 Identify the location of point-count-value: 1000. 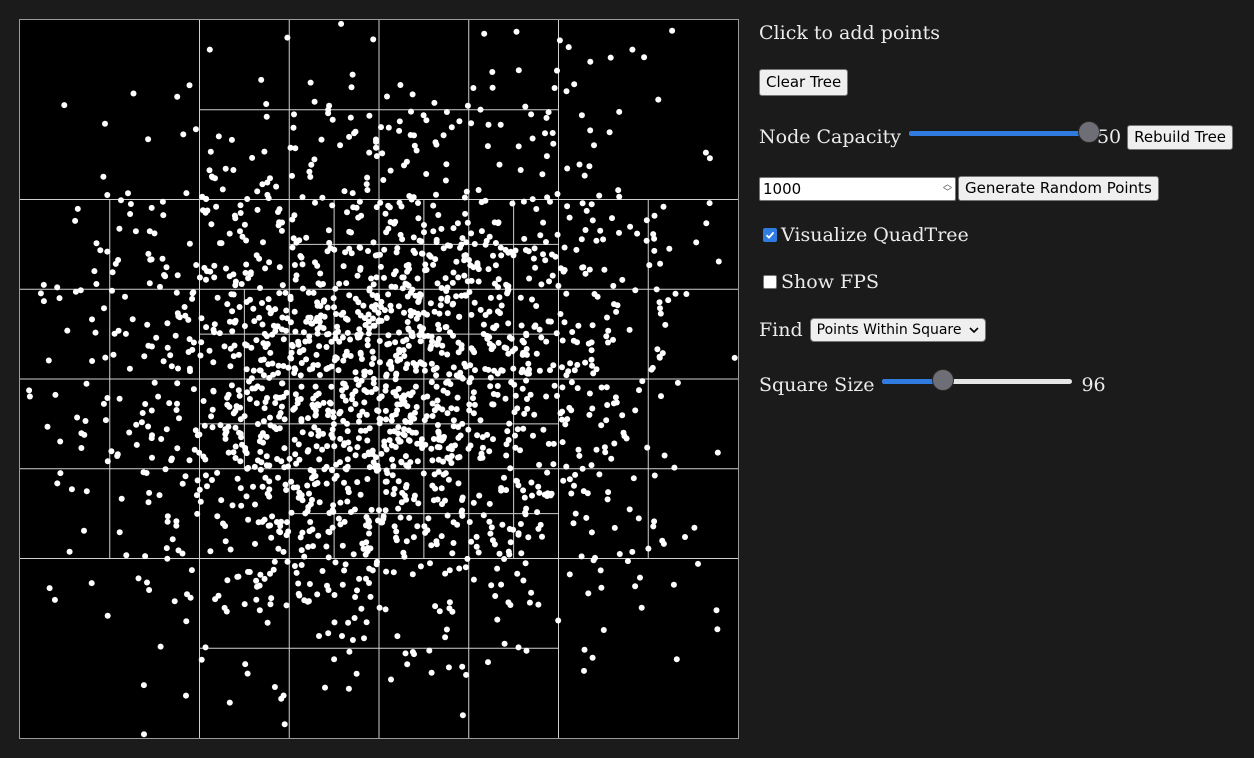
(782, 188).